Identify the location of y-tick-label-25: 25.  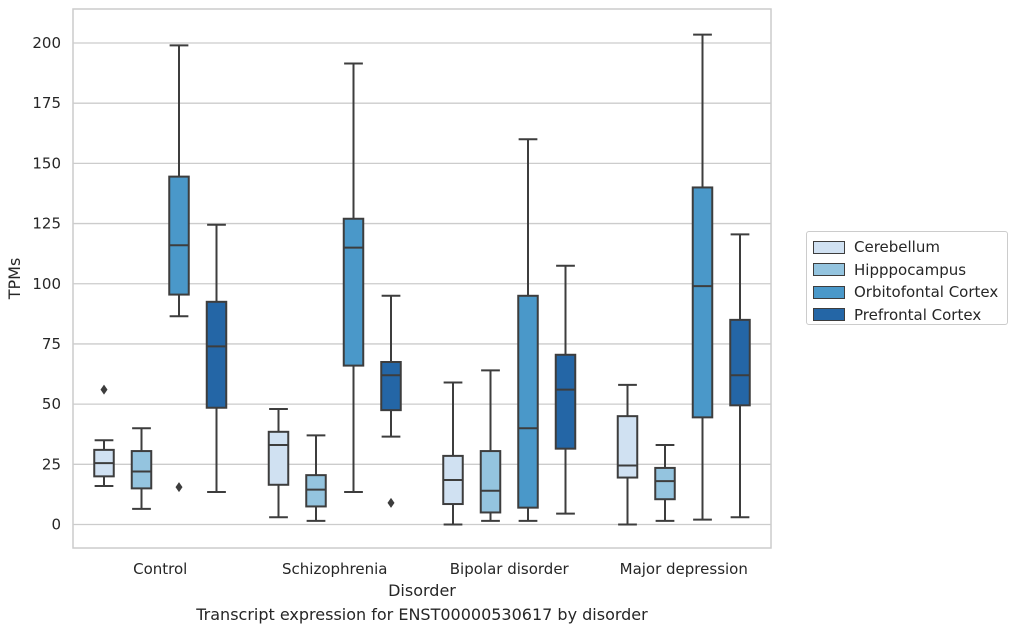
(51, 464).